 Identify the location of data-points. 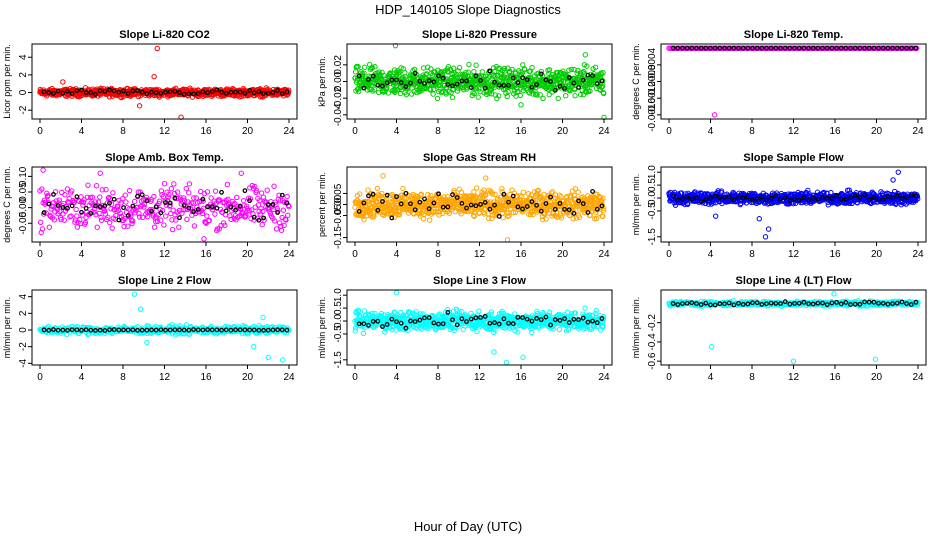
(479, 81).